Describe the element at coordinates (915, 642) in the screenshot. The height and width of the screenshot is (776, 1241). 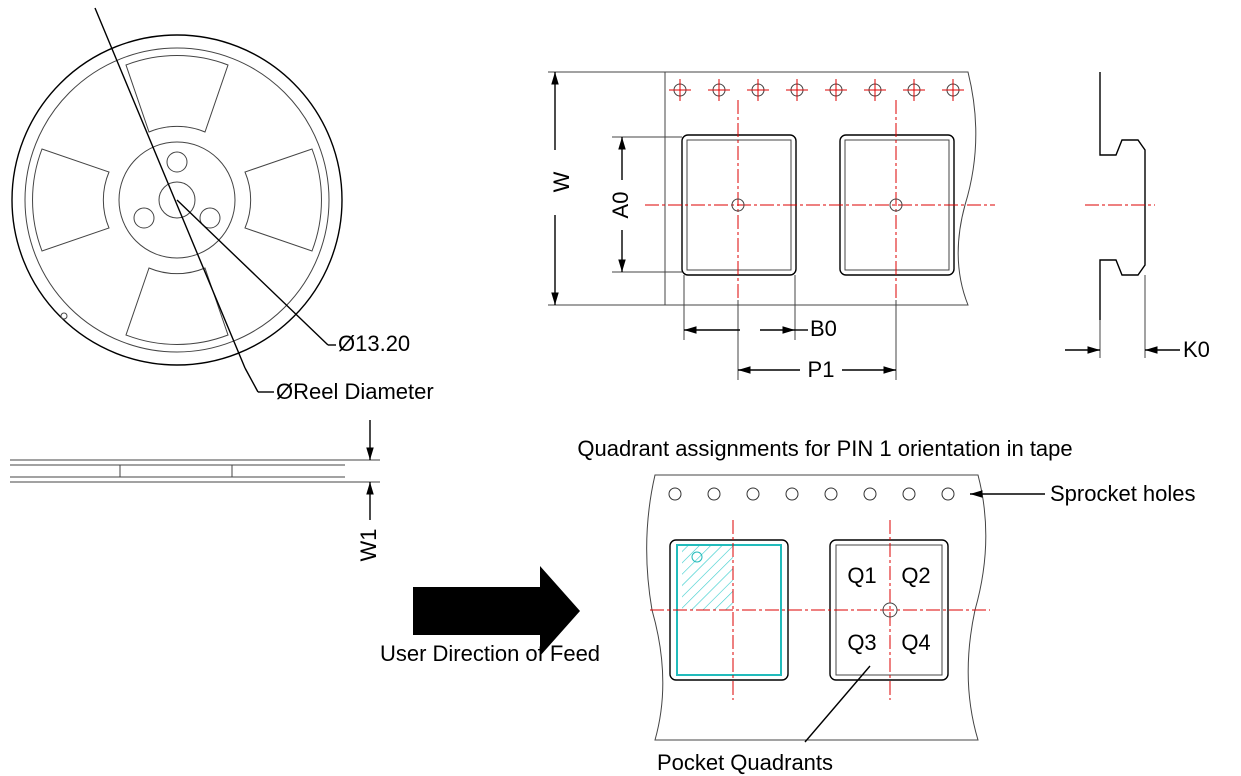
I see `quadrant-label: Q4` at that location.